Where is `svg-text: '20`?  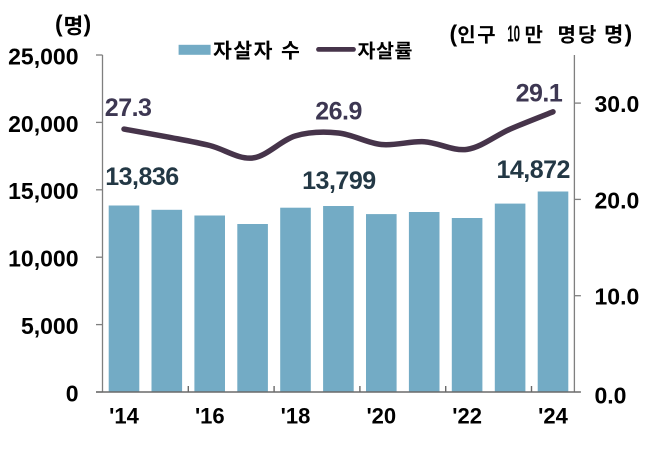
svg-text: '20 is located at coordinates (381, 416).